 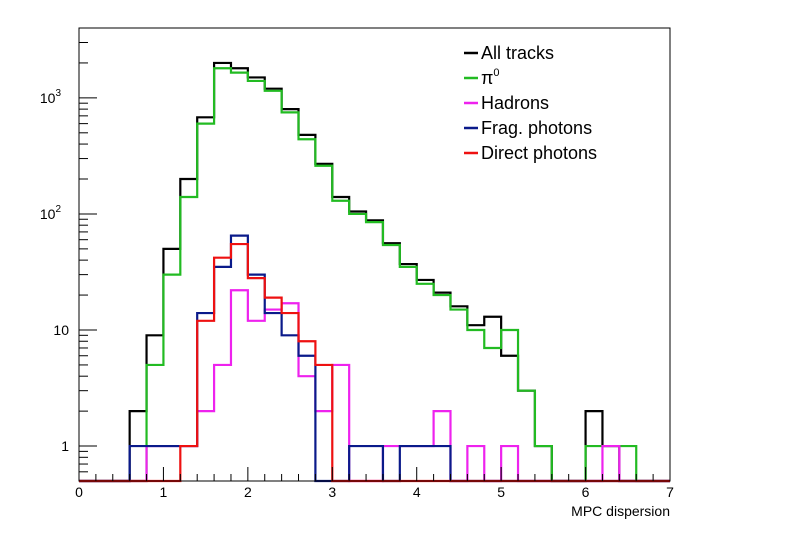 What do you see at coordinates (539, 153) in the screenshot?
I see `legend-label: Direct photons` at bounding box center [539, 153].